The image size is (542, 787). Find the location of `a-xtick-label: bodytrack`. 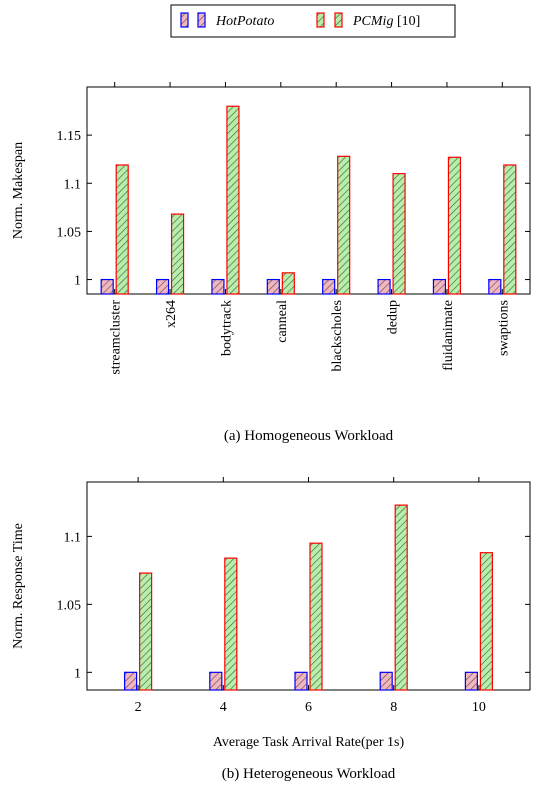

a-xtick-label: bodytrack is located at coordinates (226, 328).